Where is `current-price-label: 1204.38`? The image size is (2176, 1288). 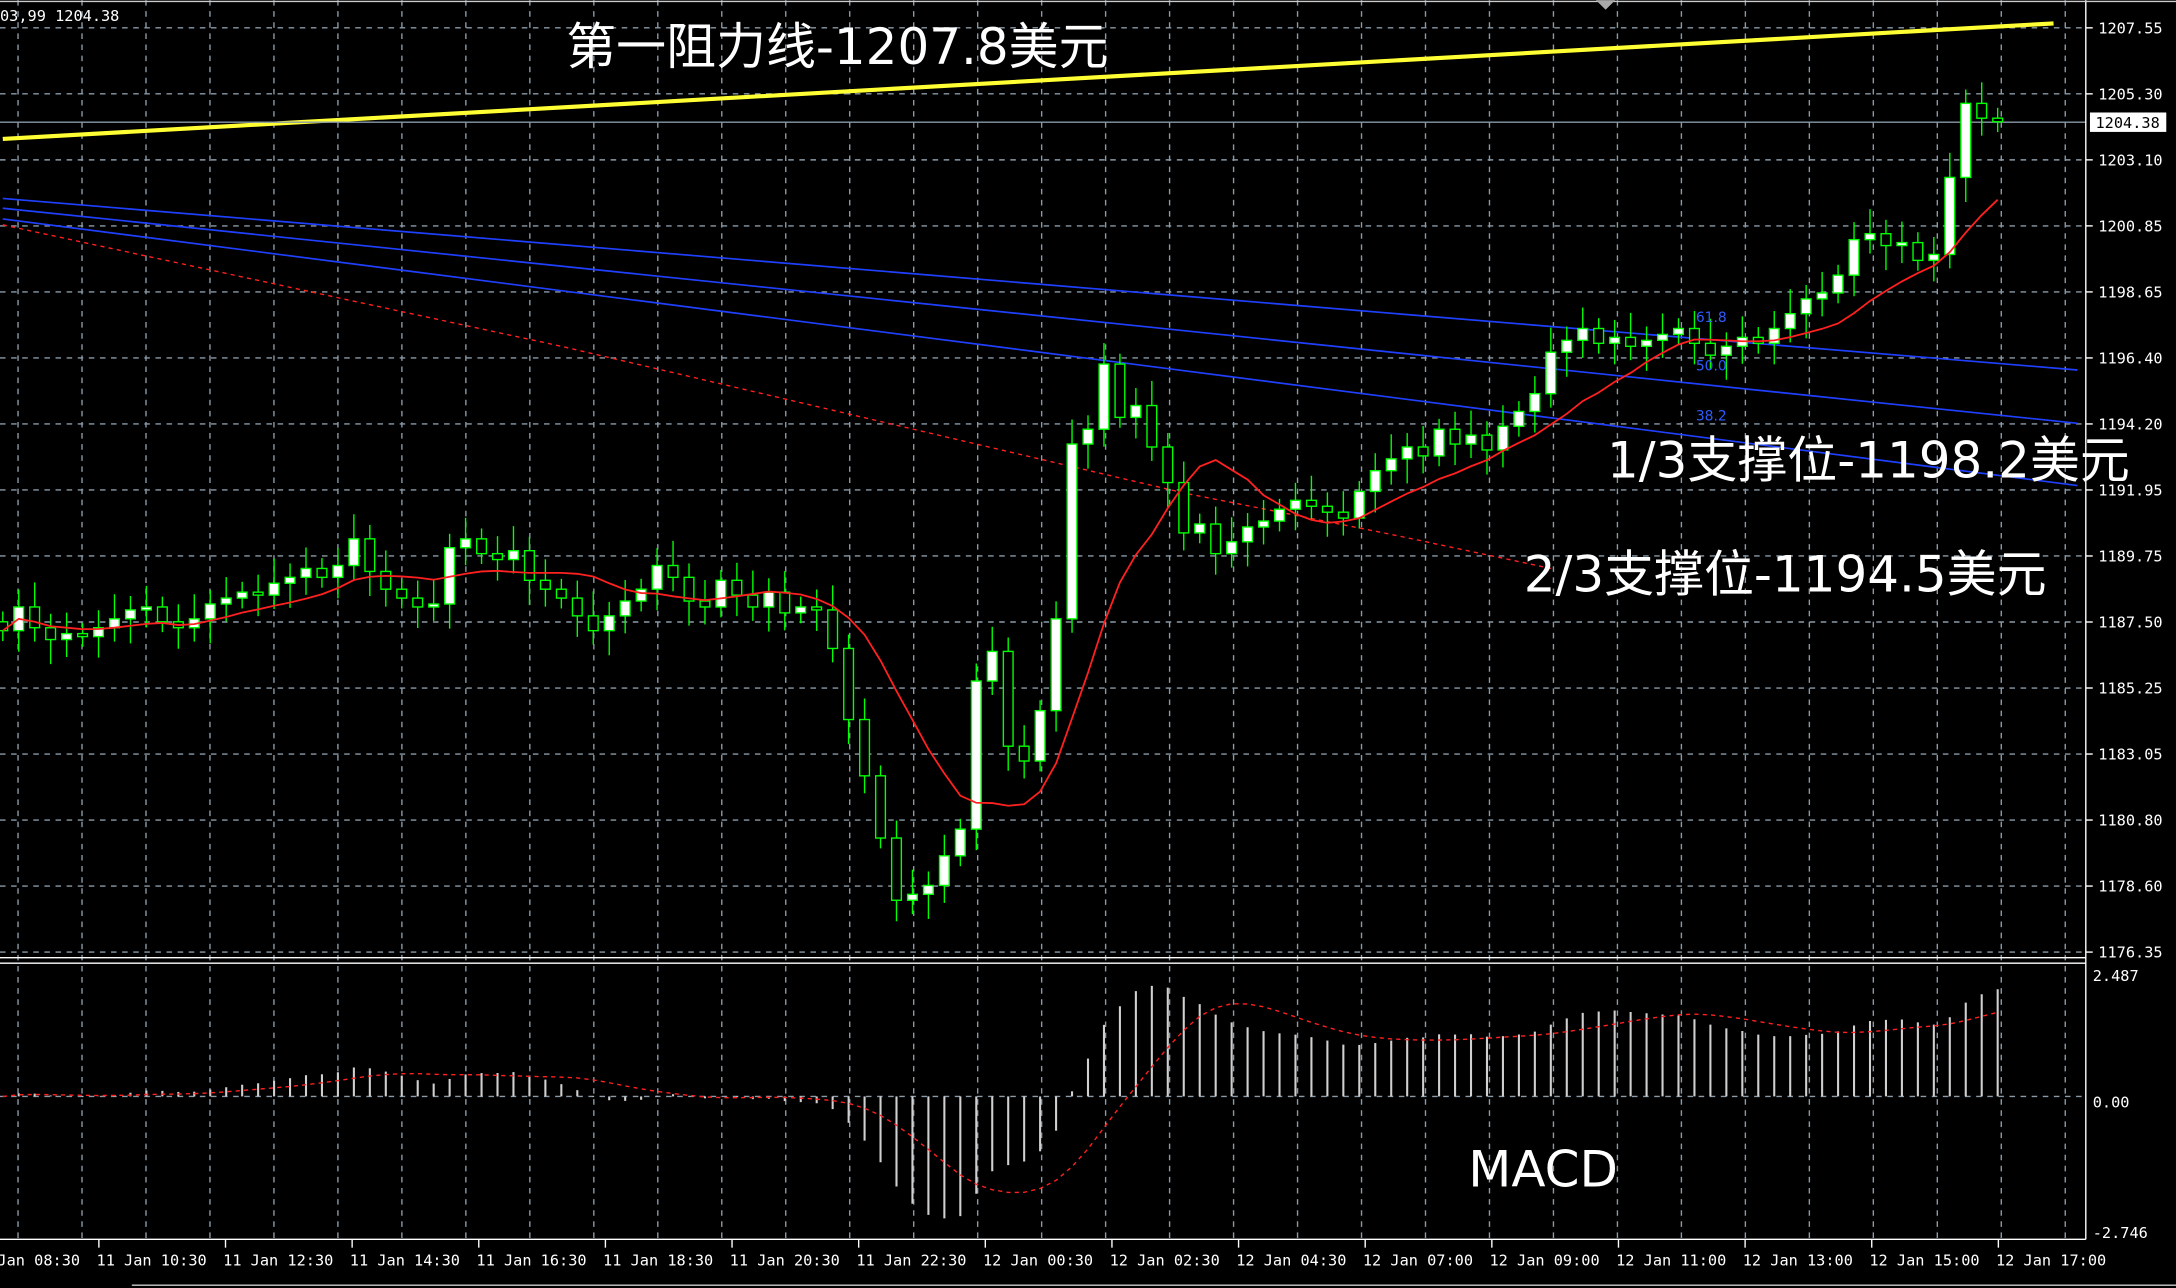
current-price-label: 1204.38 is located at coordinates (2128, 123).